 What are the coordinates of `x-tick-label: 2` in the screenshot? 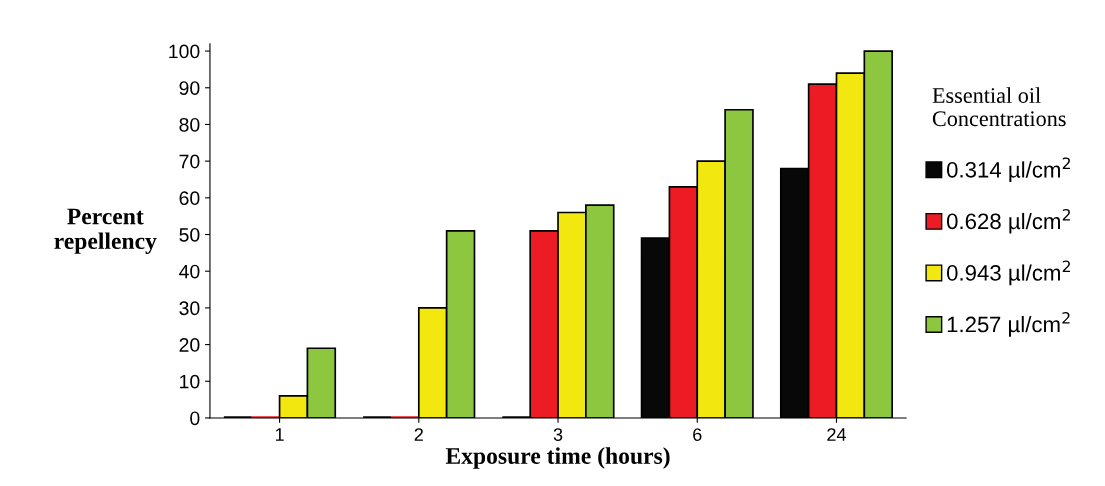 It's located at (418, 434).